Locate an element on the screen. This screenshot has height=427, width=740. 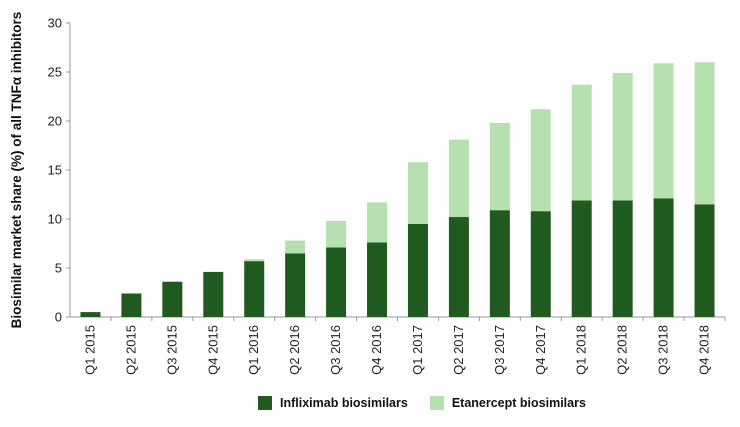
legend-label-infliximab: Infliximab biosimilars is located at coordinates (344, 403).